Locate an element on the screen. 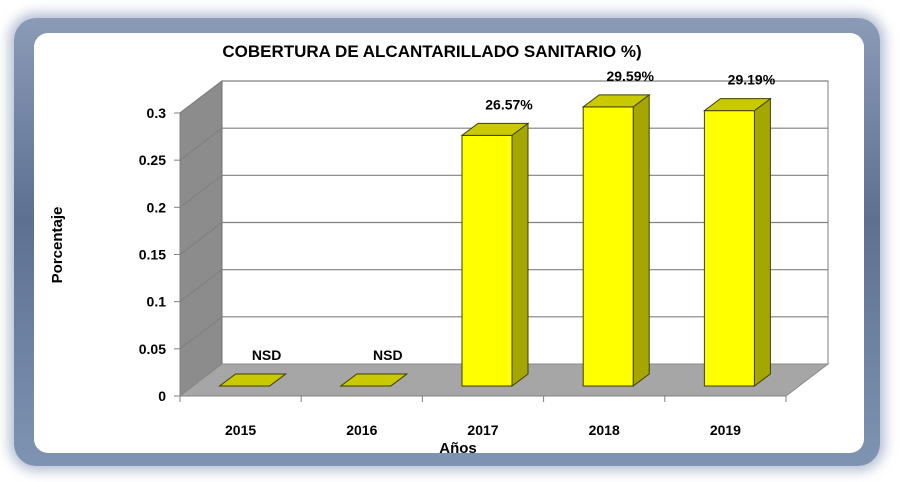 The height and width of the screenshot is (482, 900). y-axis: 0 0.05 0.1 0.15 0.2 0.25 0.3 is located at coordinates (160, 254).